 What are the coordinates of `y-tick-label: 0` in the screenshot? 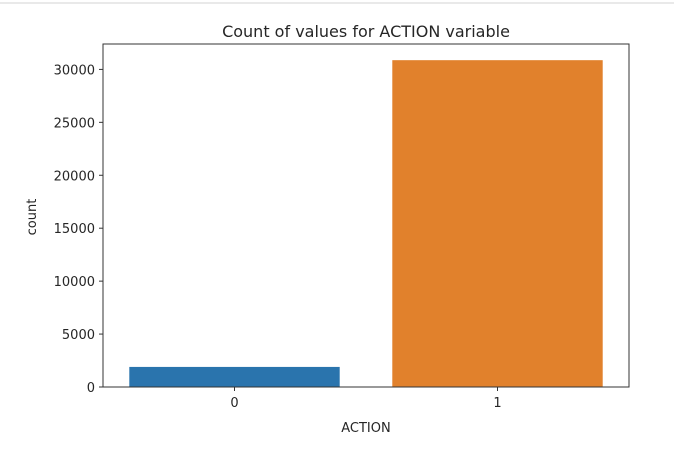 It's located at (91, 388).